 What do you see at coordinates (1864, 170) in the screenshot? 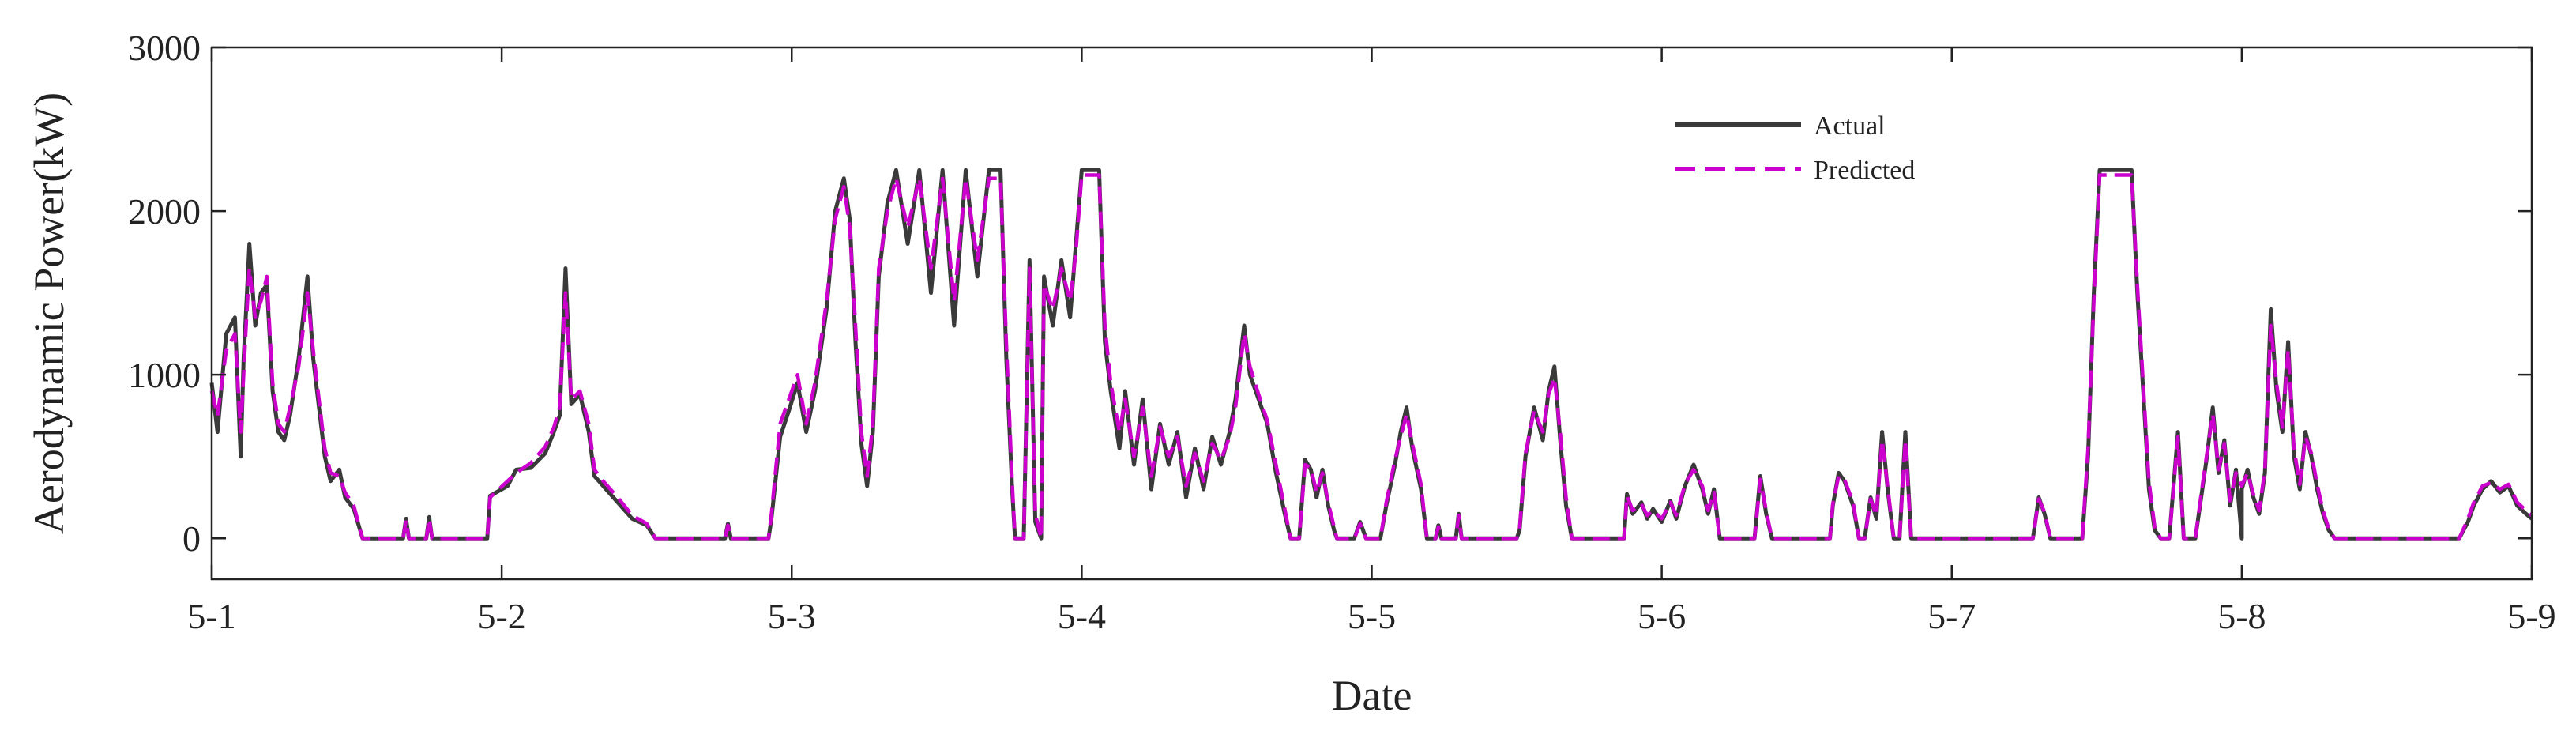
I see `legend-label-predicted: Predicted` at bounding box center [1864, 170].